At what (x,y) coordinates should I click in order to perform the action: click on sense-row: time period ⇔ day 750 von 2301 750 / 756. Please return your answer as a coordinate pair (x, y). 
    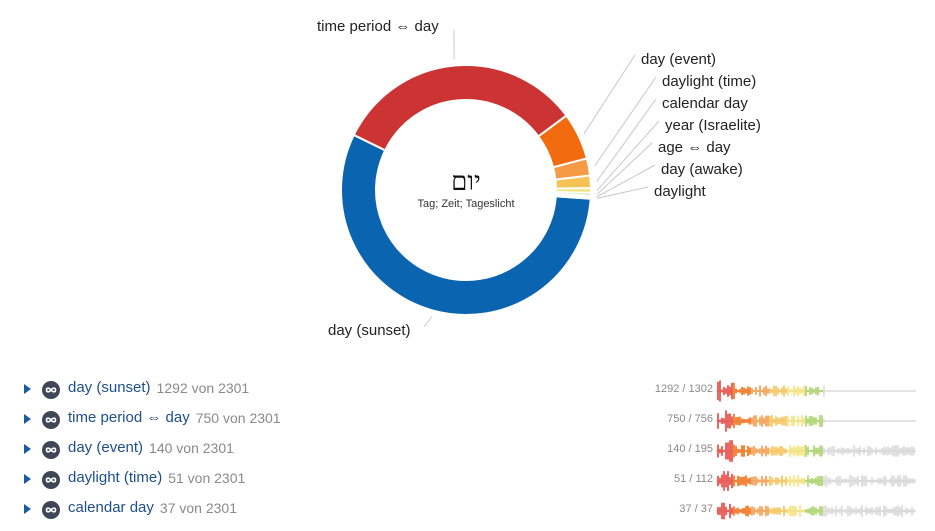
    Looking at the image, I should click on (467, 421).